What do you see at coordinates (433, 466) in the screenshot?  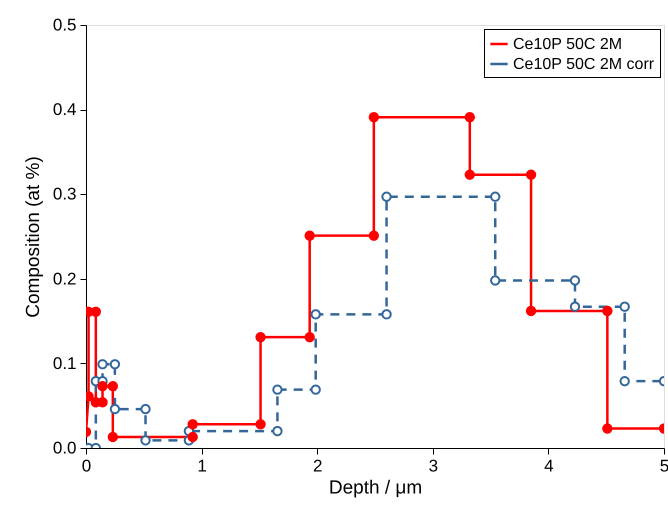 I see `x-tick-label: 3` at bounding box center [433, 466].